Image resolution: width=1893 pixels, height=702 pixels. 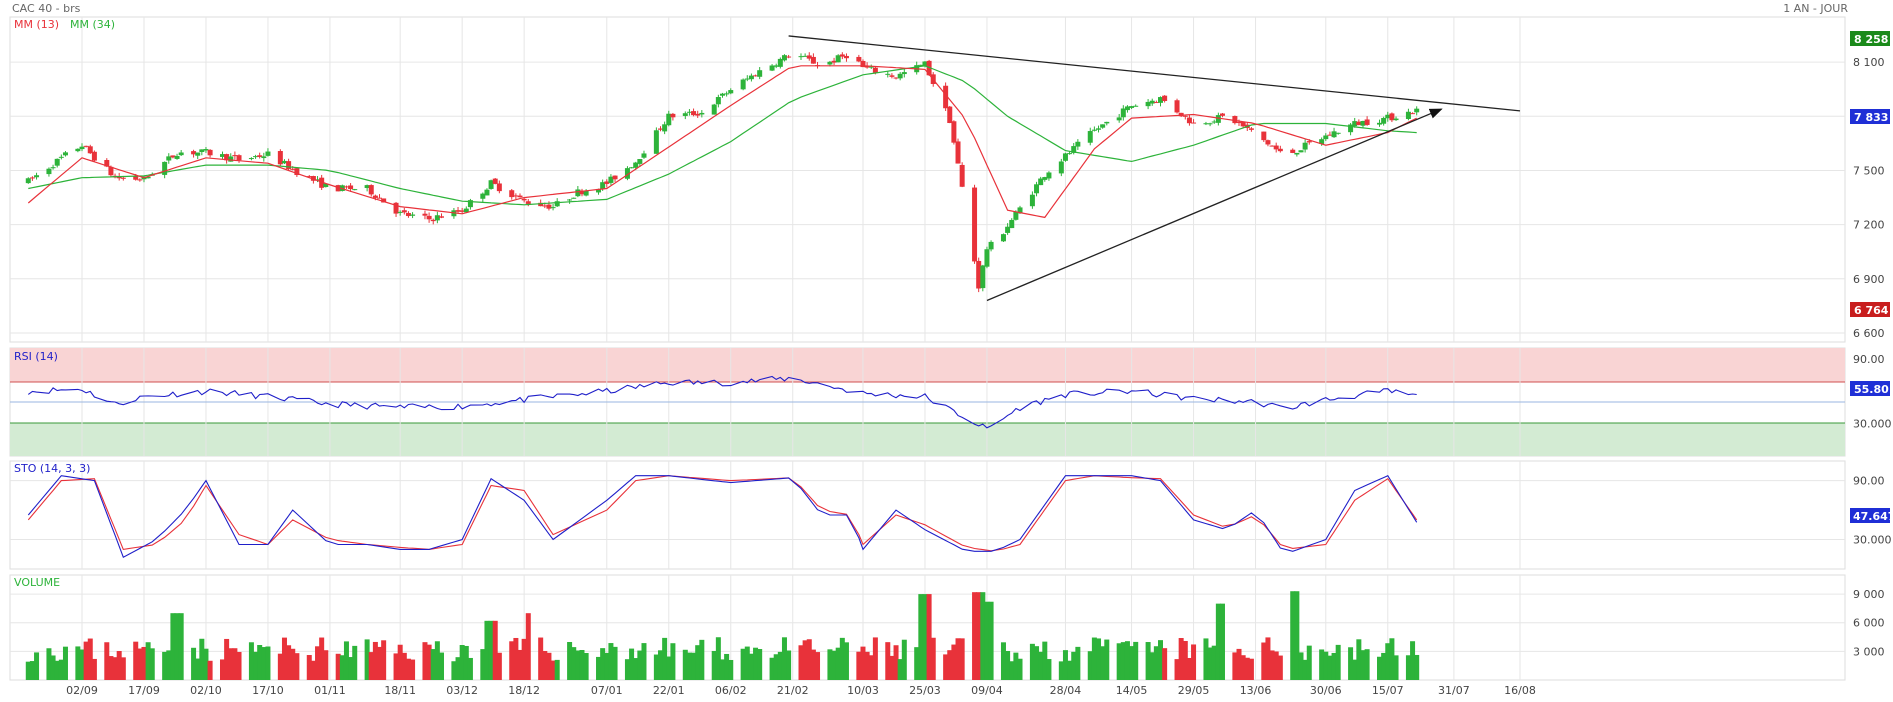 I want to click on price-tick-label: 8 100, so click(x=1869, y=62).